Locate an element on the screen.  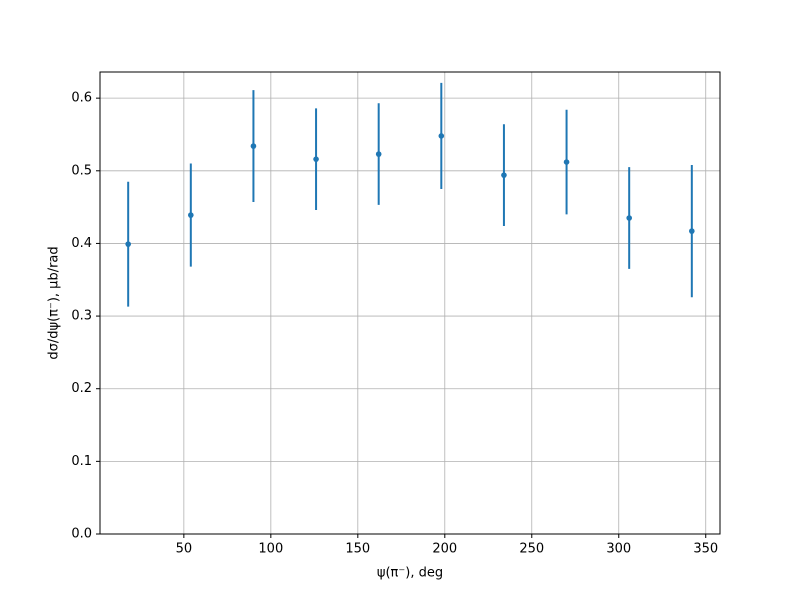
x-tick-label: 250 is located at coordinates (531, 549).